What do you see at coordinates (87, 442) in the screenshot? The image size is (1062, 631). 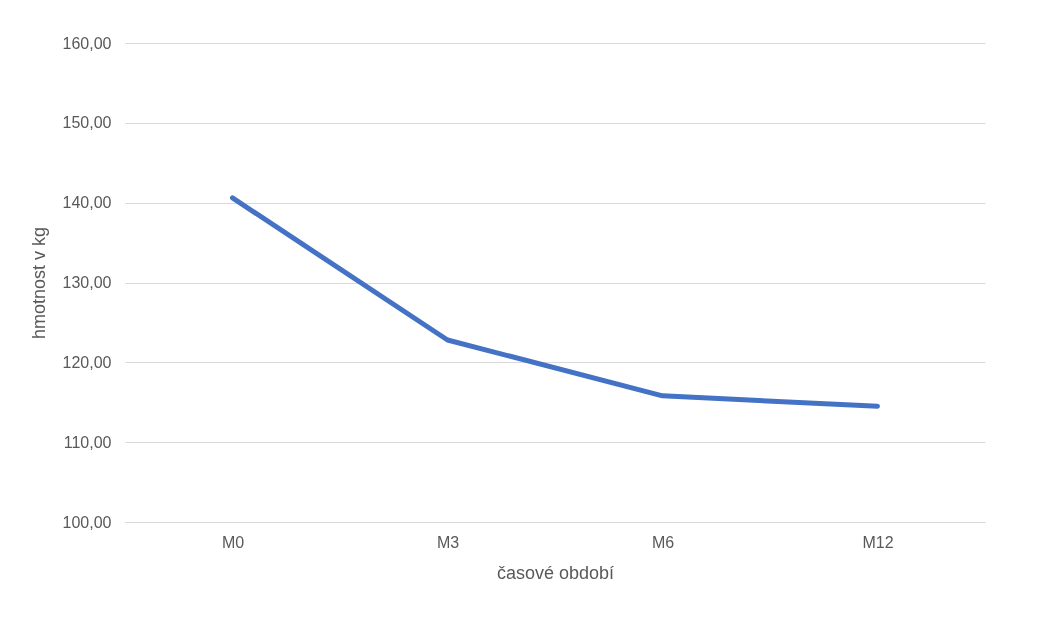 I see `y-tick-label: 110,00` at bounding box center [87, 442].